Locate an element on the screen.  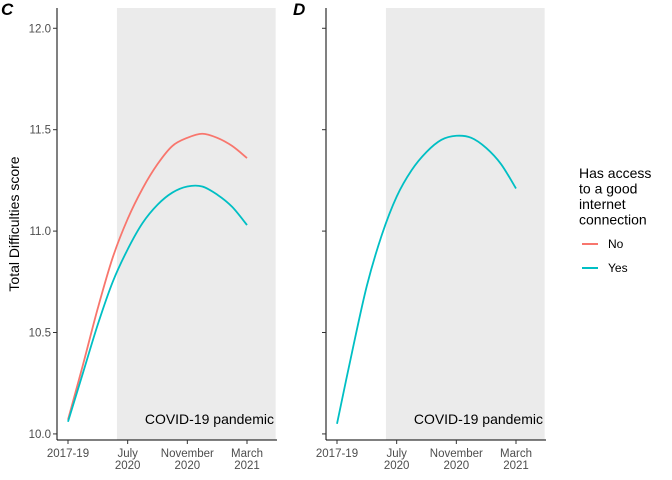
panel-d-tag: D is located at coordinates (299, 9).